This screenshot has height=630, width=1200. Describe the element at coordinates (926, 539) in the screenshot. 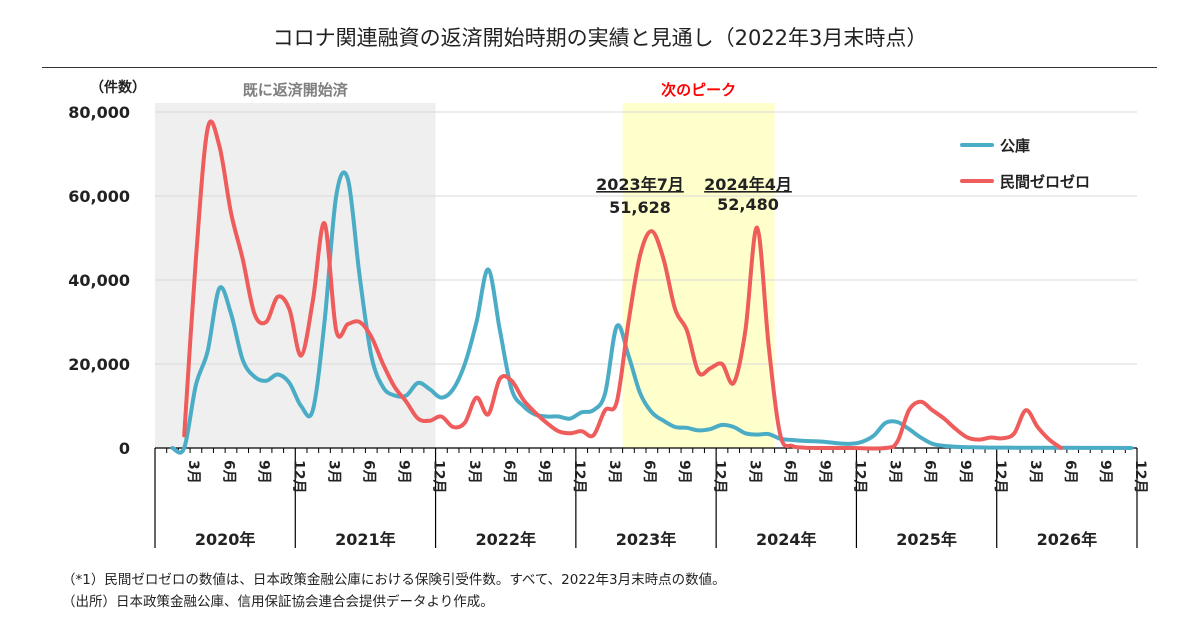

I see `year-label: 2025年` at that location.